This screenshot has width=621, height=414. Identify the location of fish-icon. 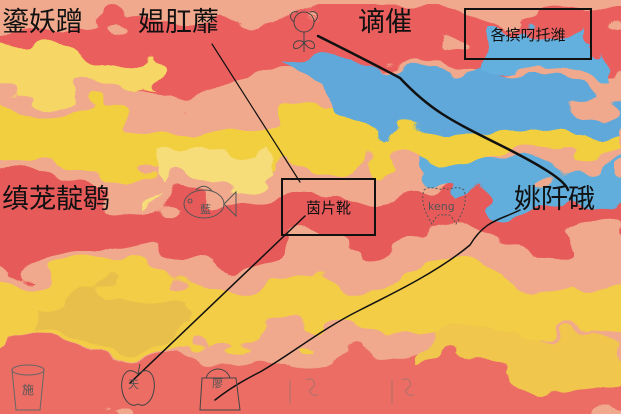
(210, 202).